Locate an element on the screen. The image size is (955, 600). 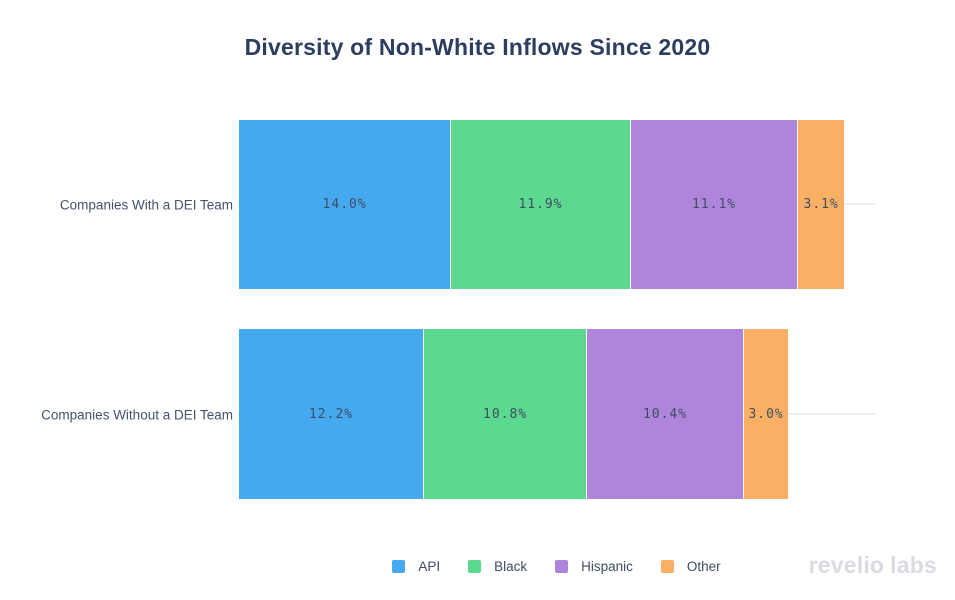
legend-label: Black is located at coordinates (511, 566).